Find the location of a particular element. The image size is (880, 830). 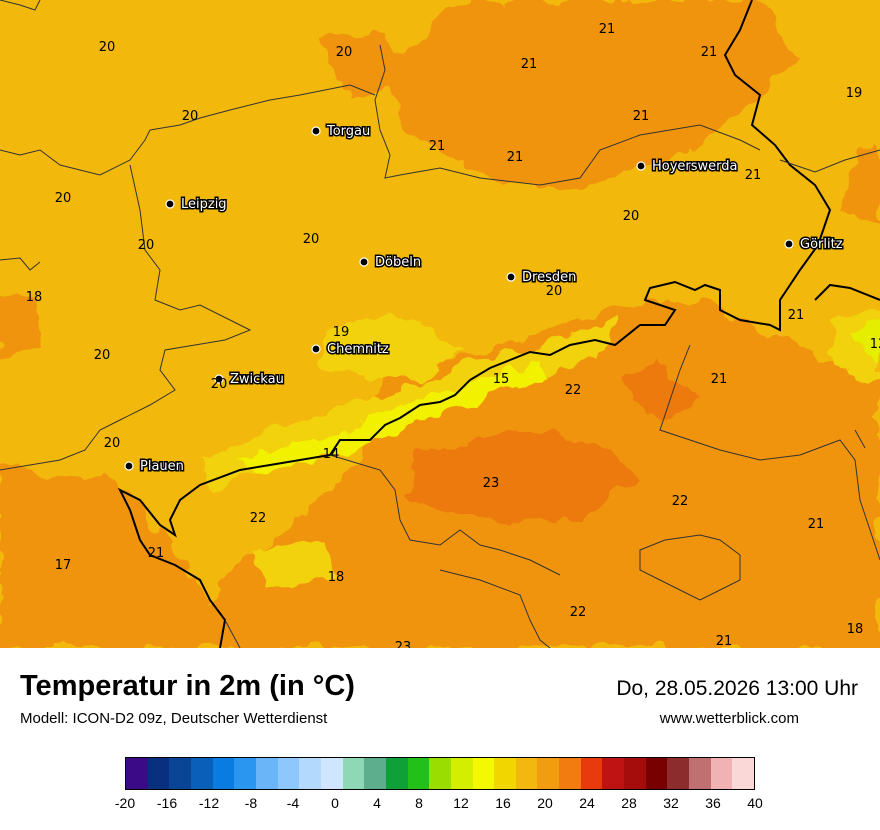

legend-tick-label: 12 is located at coordinates (461, 803).